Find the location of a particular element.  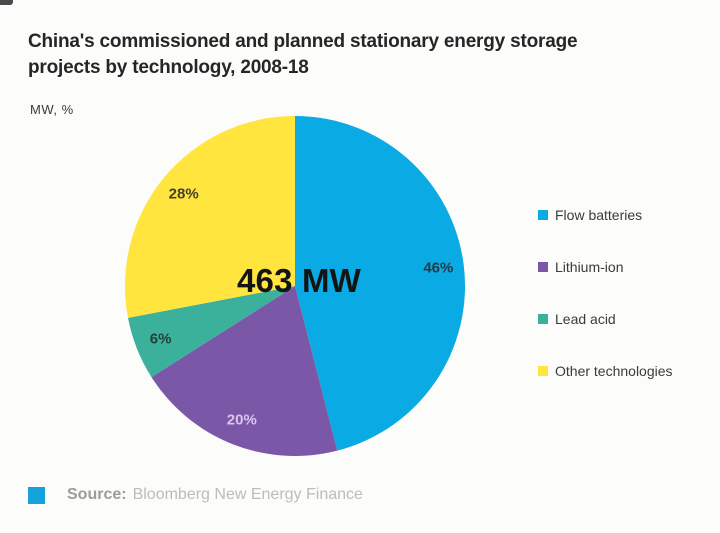

legend-item-lithium-ion: Lithium-ion is located at coordinates (605, 267).